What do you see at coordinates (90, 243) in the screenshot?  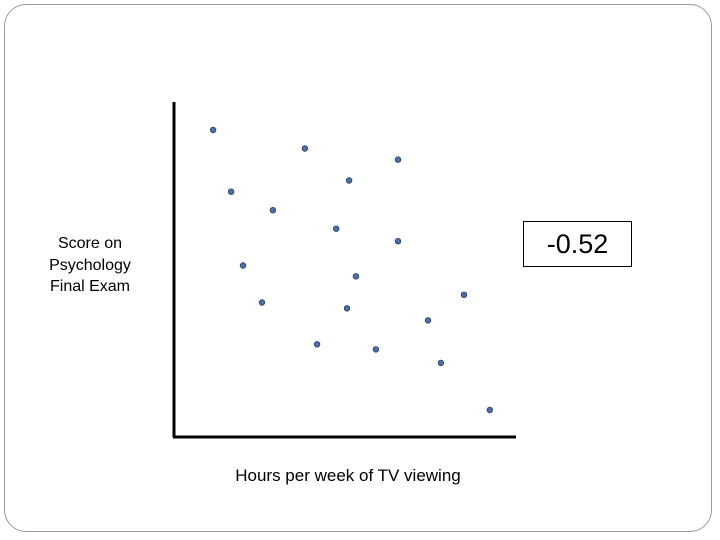 I see `y-axis-label-line-1: Score on` at bounding box center [90, 243].